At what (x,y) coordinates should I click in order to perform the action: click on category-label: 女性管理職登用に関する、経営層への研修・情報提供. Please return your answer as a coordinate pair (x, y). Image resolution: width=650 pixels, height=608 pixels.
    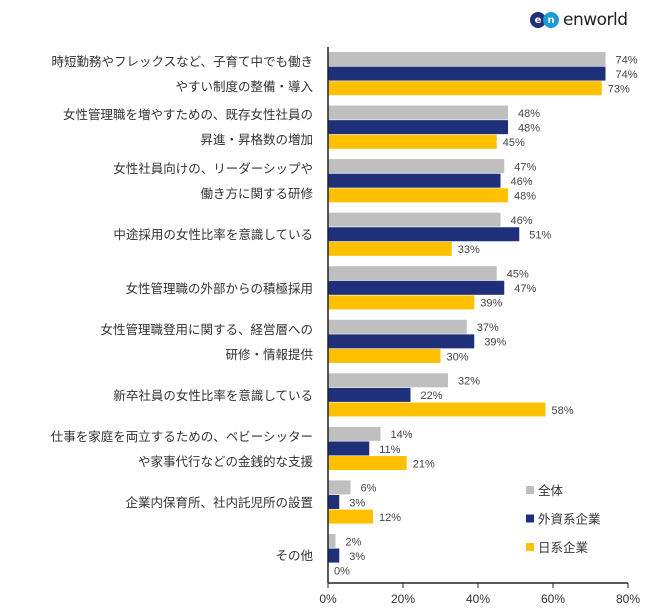
    Looking at the image, I should click on (206, 342).